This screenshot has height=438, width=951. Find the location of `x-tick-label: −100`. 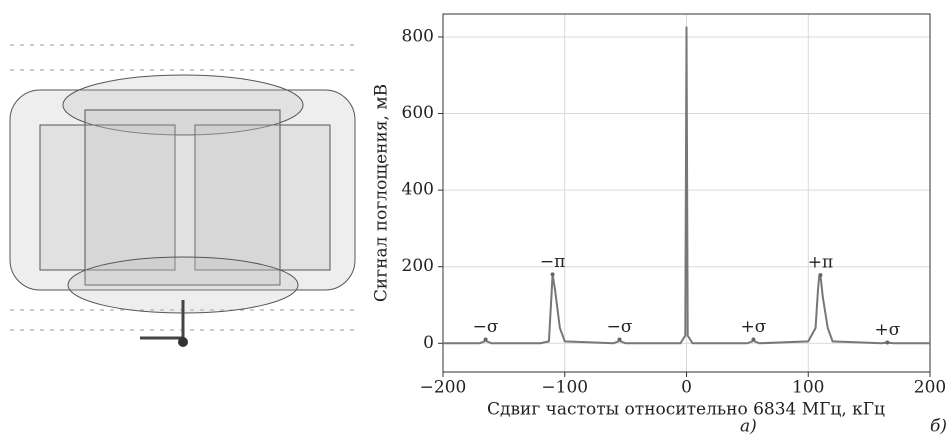

x-tick-label: −100 is located at coordinates (564, 388).